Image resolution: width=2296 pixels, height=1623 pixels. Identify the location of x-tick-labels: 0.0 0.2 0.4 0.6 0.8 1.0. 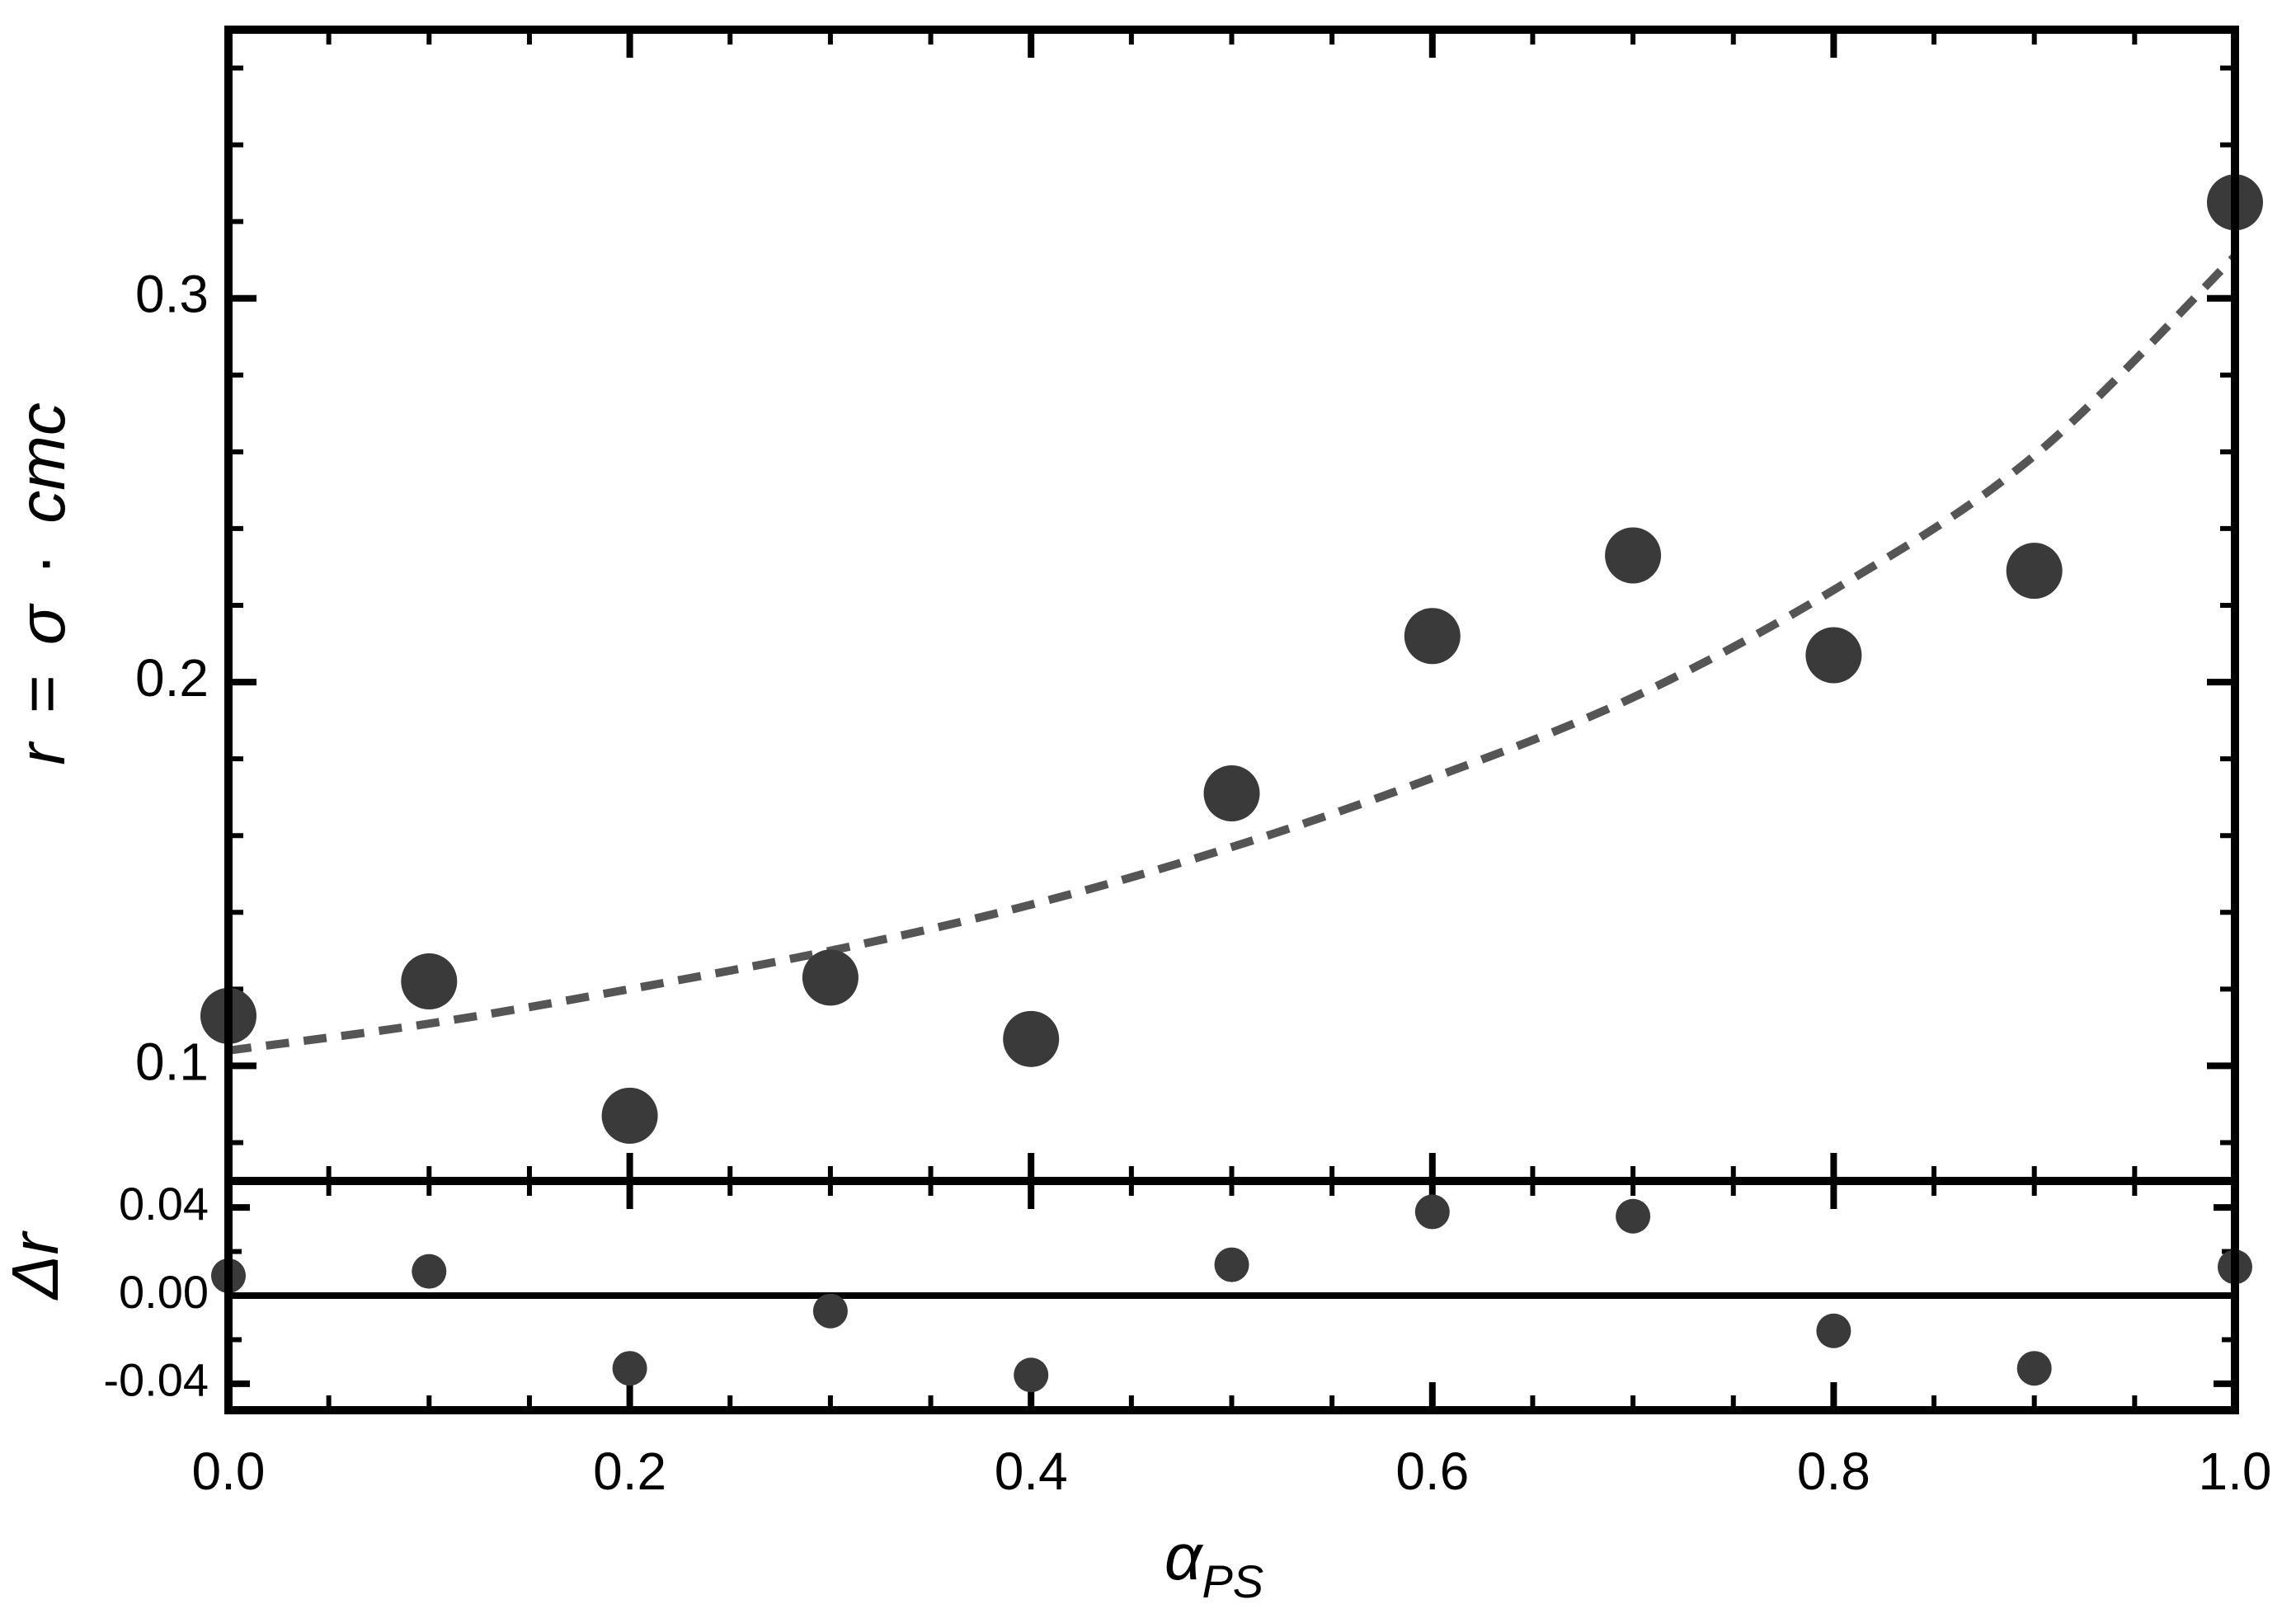
(1232, 1471).